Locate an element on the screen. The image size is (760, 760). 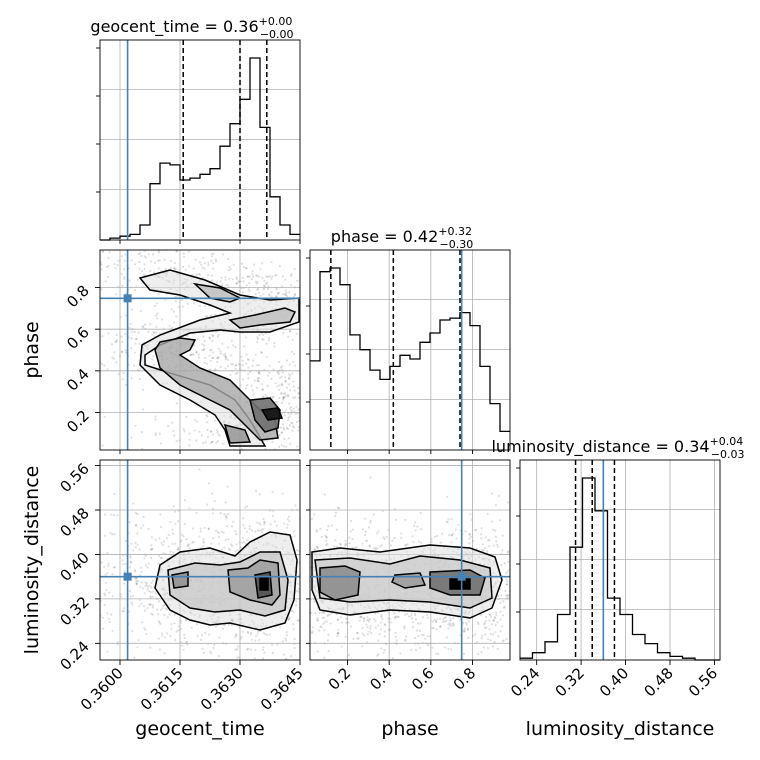
x-tick-label: 0.3630 is located at coordinates (222, 689).